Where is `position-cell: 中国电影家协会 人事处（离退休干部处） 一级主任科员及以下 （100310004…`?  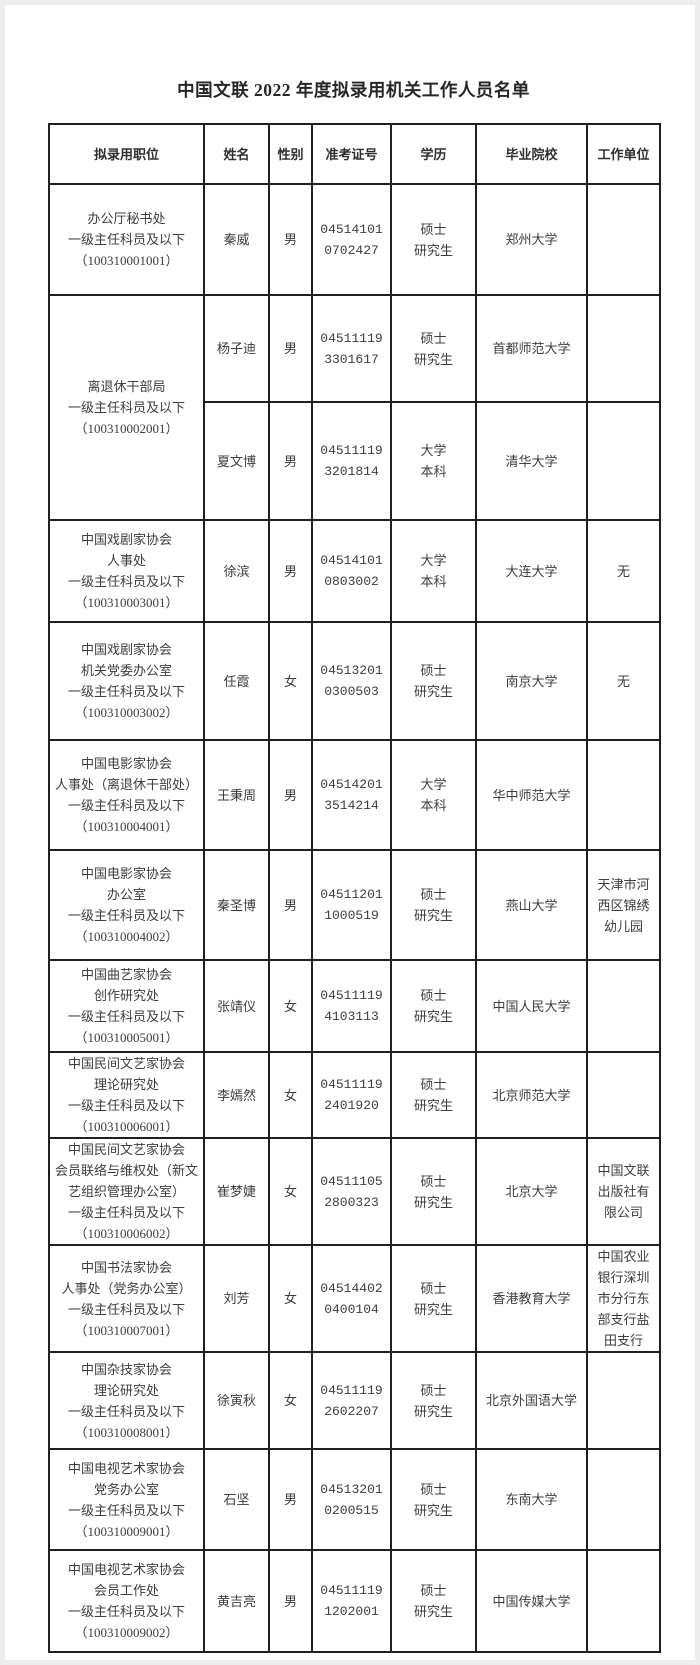 position-cell: 中国电影家协会 人事处（离退休干部处） 一级主任科员及以下 （100310004… is located at coordinates (126, 795).